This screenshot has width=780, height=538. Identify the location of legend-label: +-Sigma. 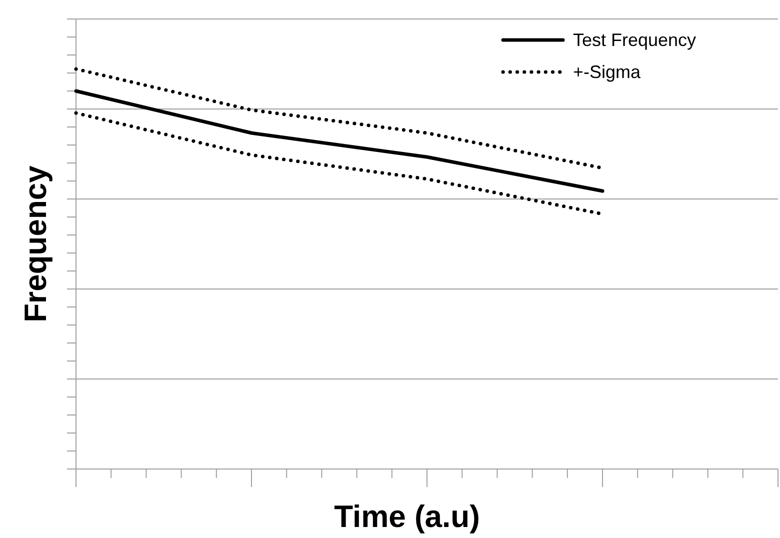
(607, 72).